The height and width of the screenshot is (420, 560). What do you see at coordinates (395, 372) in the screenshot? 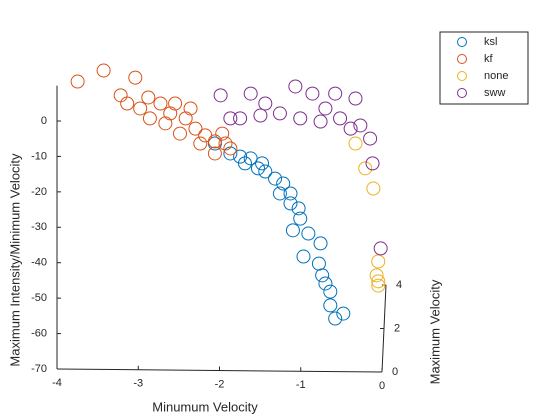
I see `z-tick-label: 0` at bounding box center [395, 372].